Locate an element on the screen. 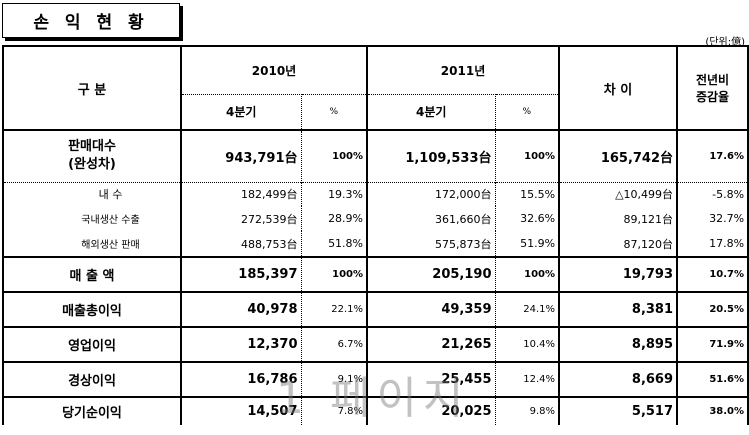 This screenshot has height=435, width=749. header-2011-q4: 4분기 is located at coordinates (431, 112).